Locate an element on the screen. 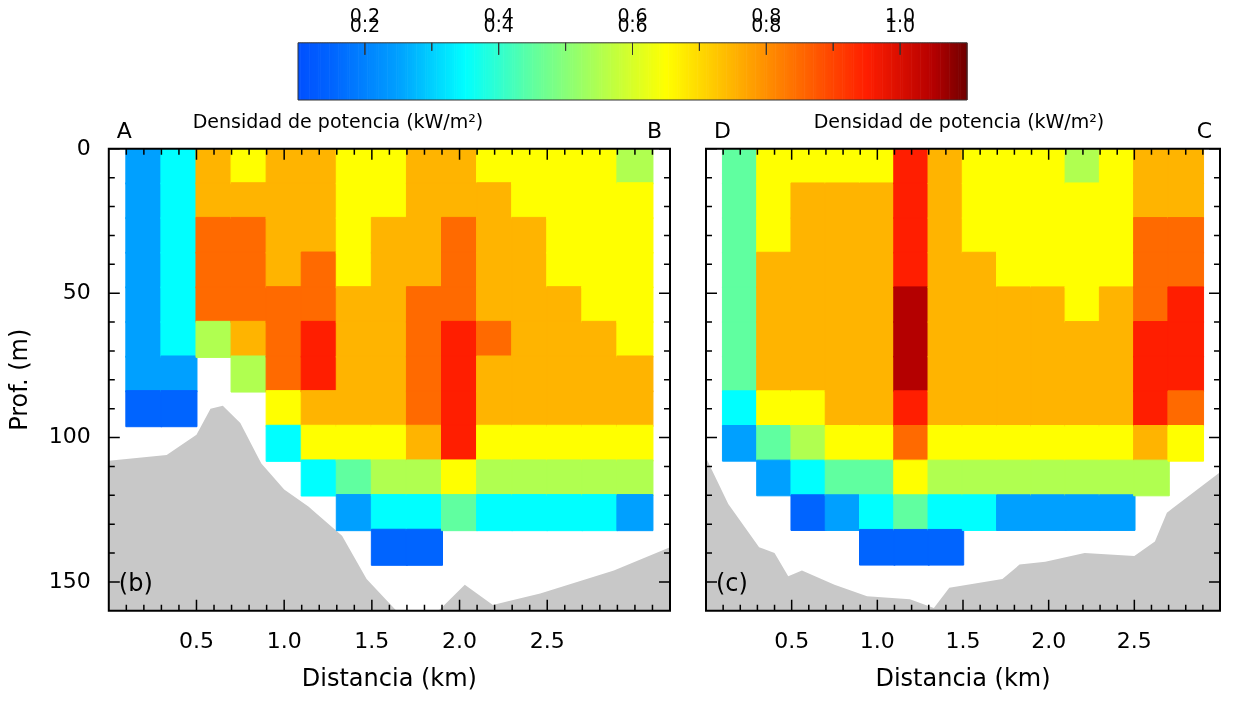  y-axis-title: Prof. (m) is located at coordinates (18, 379).